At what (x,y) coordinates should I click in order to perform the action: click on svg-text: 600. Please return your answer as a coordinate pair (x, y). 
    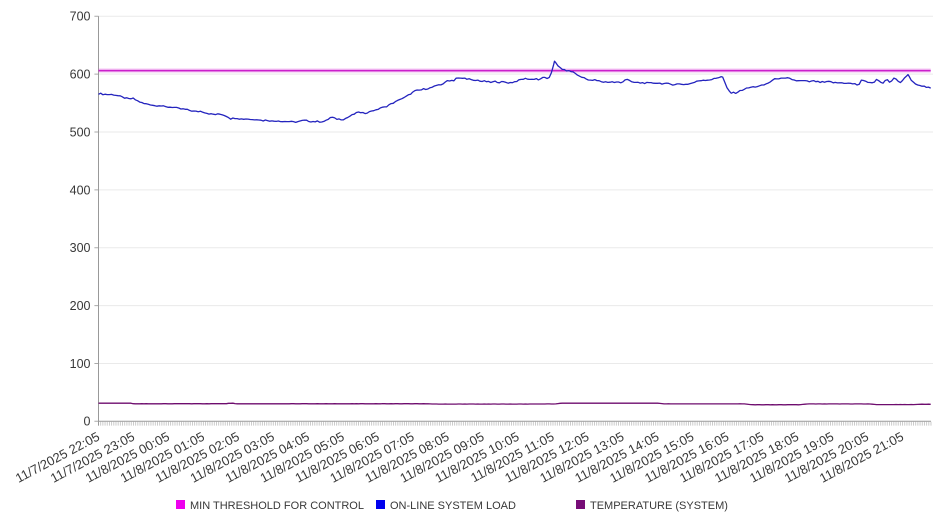
    Looking at the image, I should click on (80, 75).